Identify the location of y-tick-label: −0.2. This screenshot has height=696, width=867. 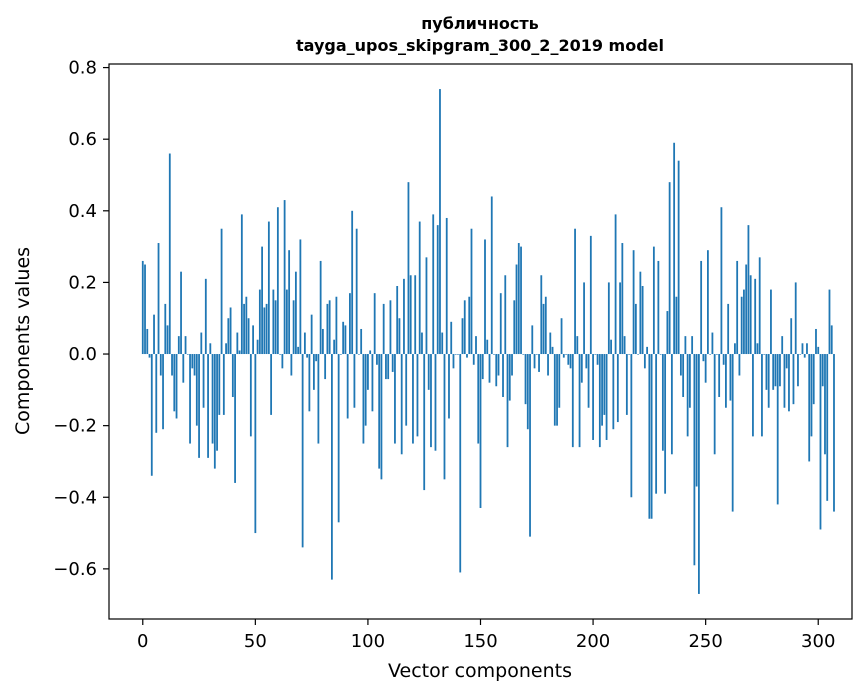
(75, 426).